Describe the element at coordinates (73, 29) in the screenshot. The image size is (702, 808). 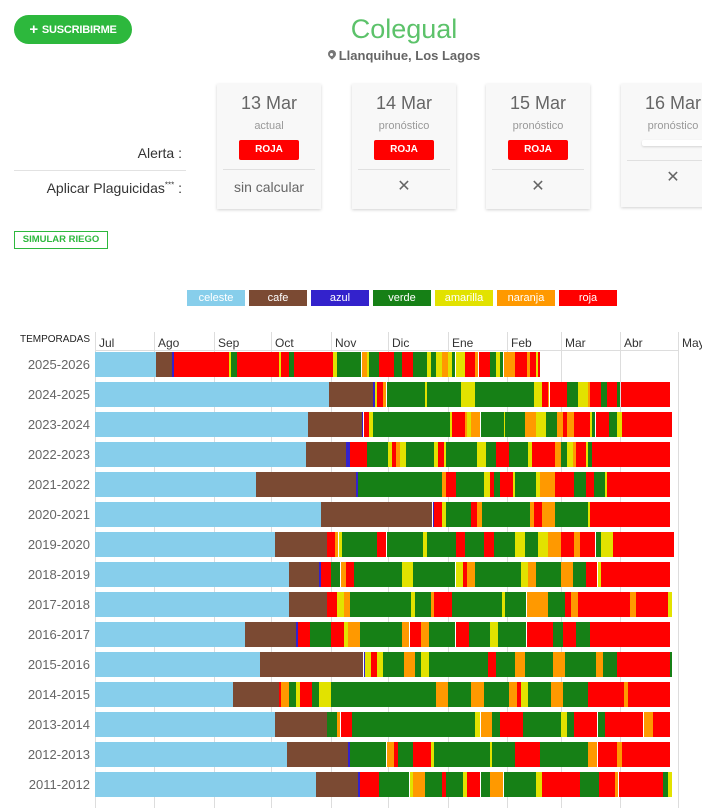
I see `subscribe-button: + SUSCRIBIRME` at that location.